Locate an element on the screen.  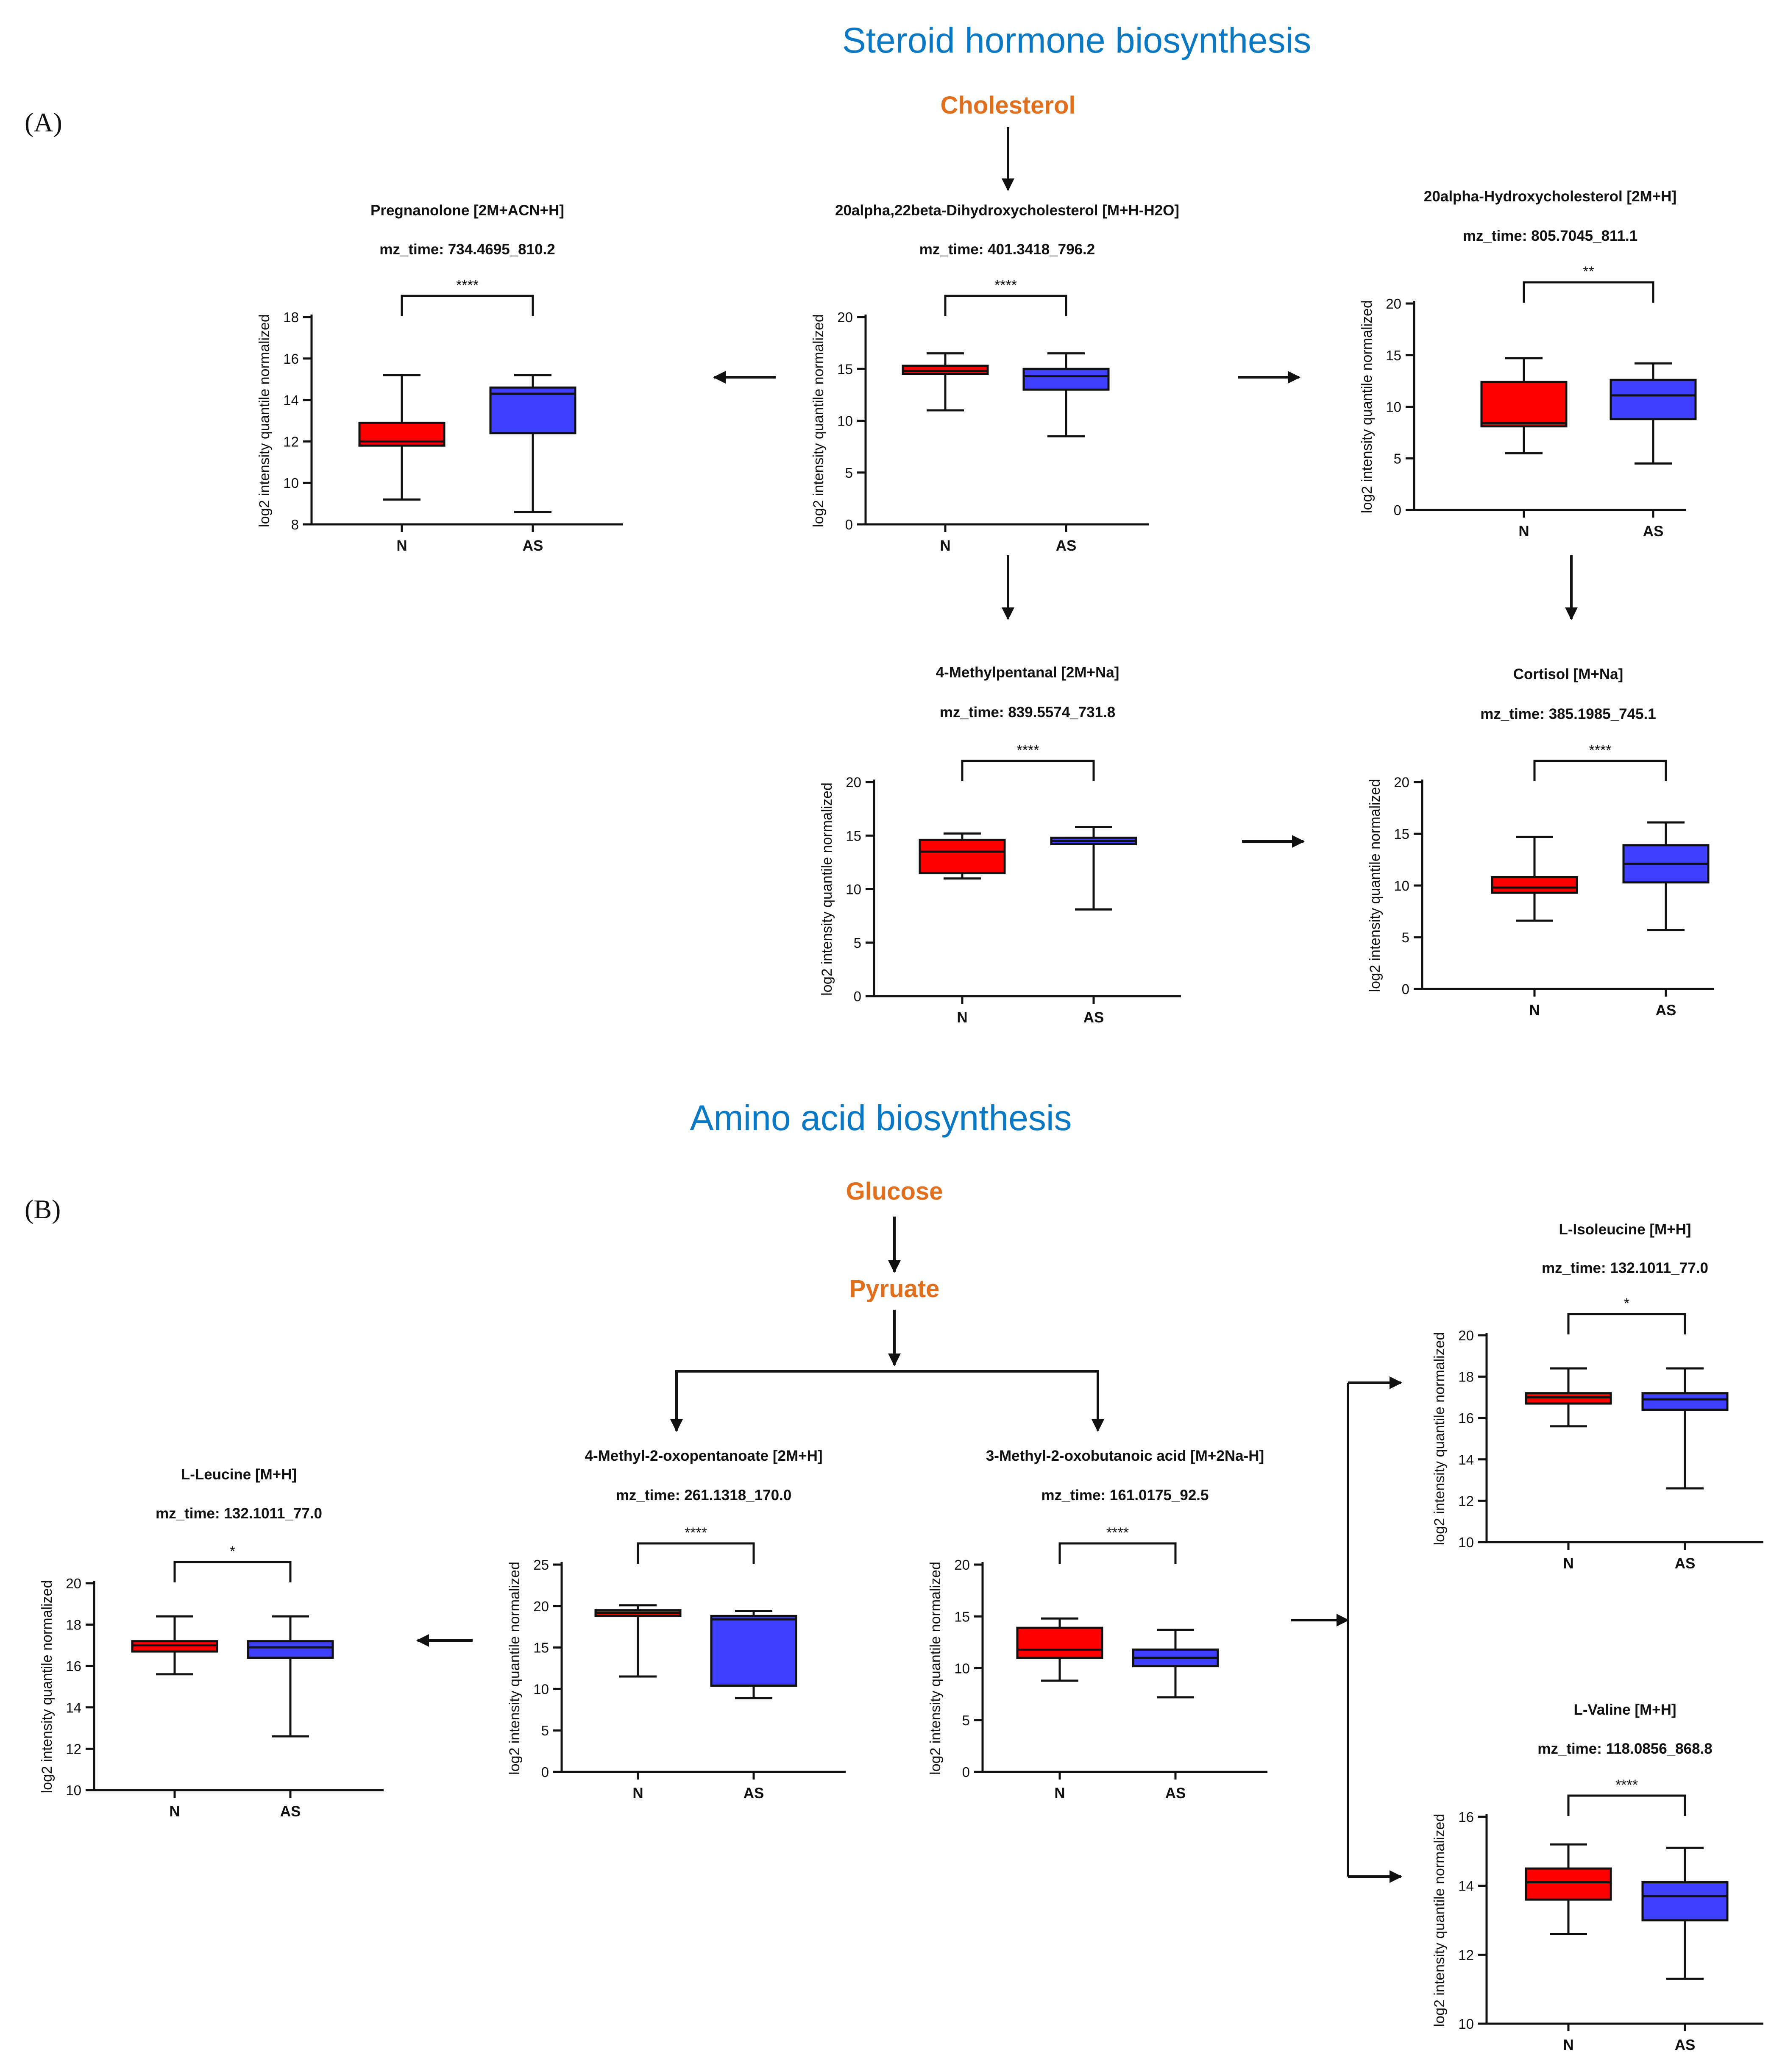
chart-subtitle: mz_time: 385.1985_745.1 is located at coordinates (1568, 714).